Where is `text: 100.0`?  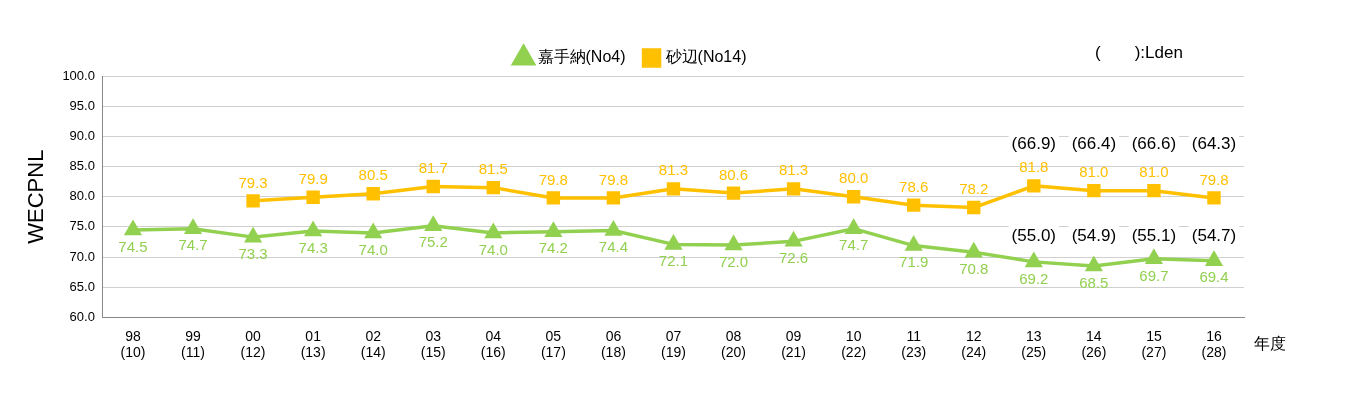 text: 100.0 is located at coordinates (78, 75).